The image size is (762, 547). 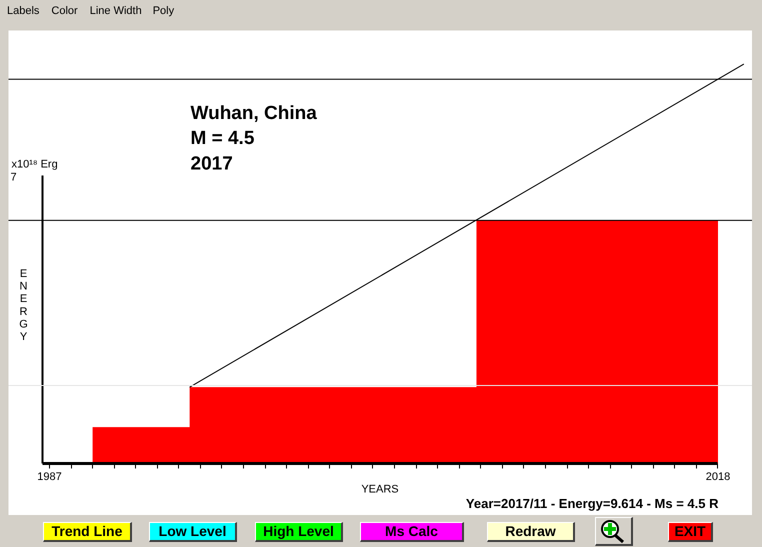 I want to click on annotation: x10¹⁸ Erg, so click(x=35, y=164).